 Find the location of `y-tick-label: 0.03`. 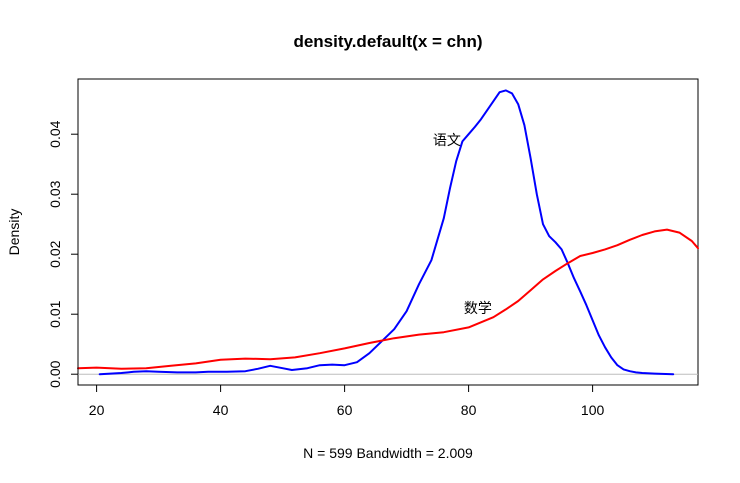

y-tick-label: 0.03 is located at coordinates (55, 193).